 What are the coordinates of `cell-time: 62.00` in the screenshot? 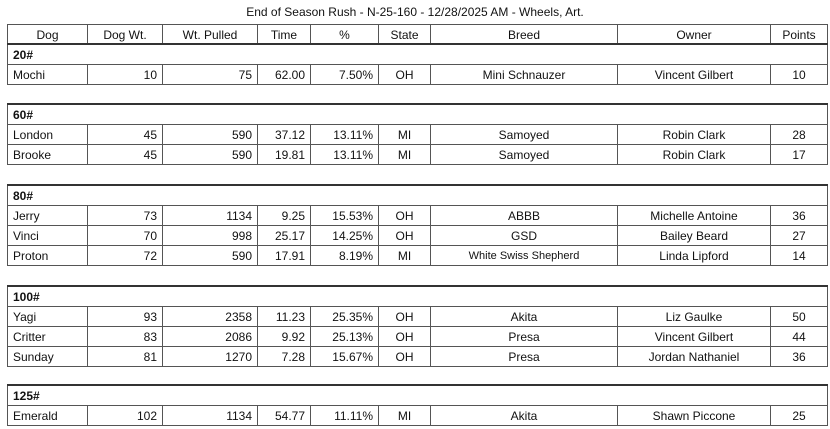 It's located at (284, 74).